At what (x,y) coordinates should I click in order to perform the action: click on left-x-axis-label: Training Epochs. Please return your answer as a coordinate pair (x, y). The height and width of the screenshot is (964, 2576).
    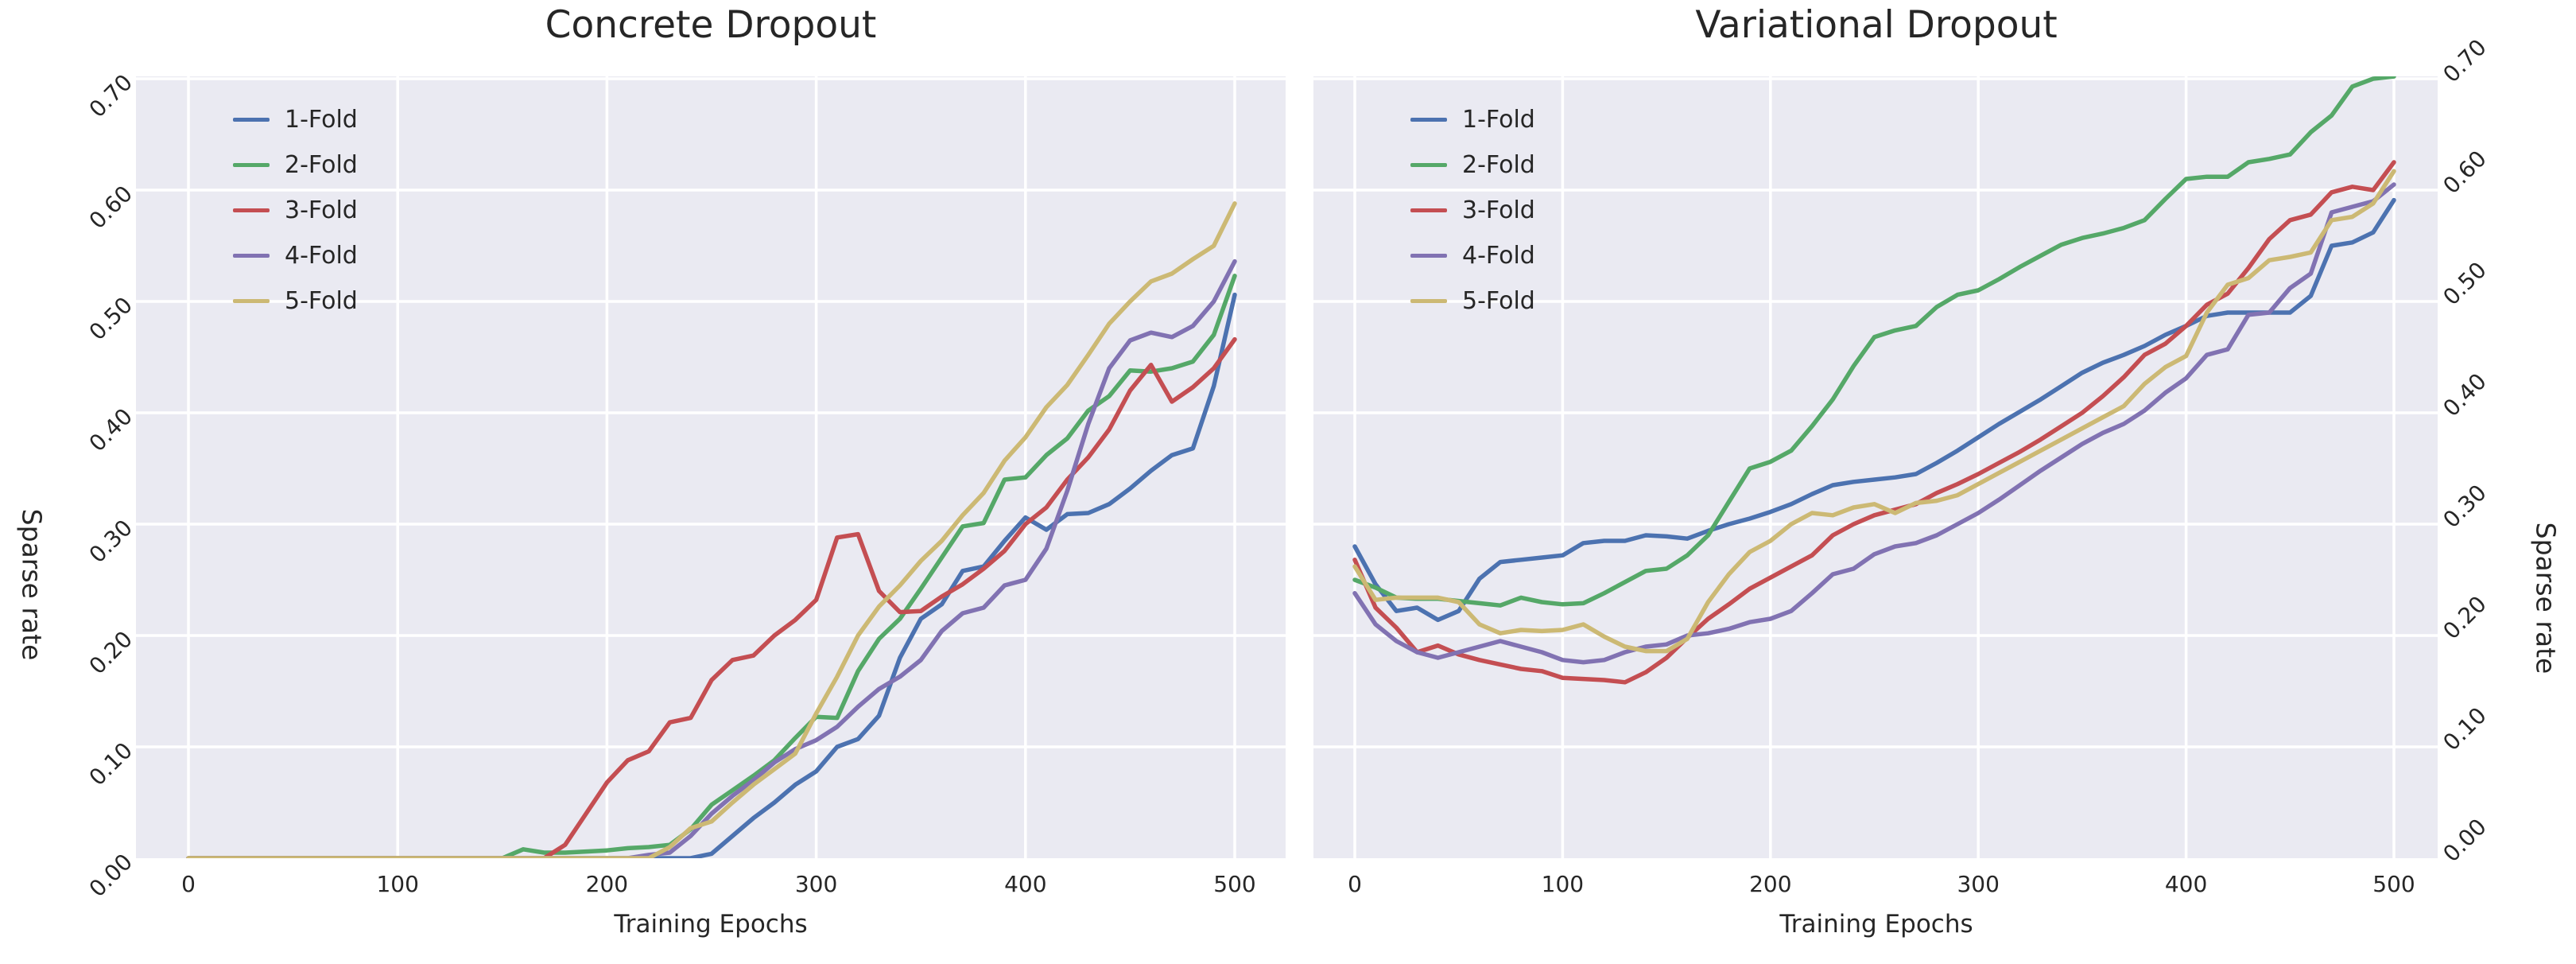
    Looking at the image, I should click on (711, 924).